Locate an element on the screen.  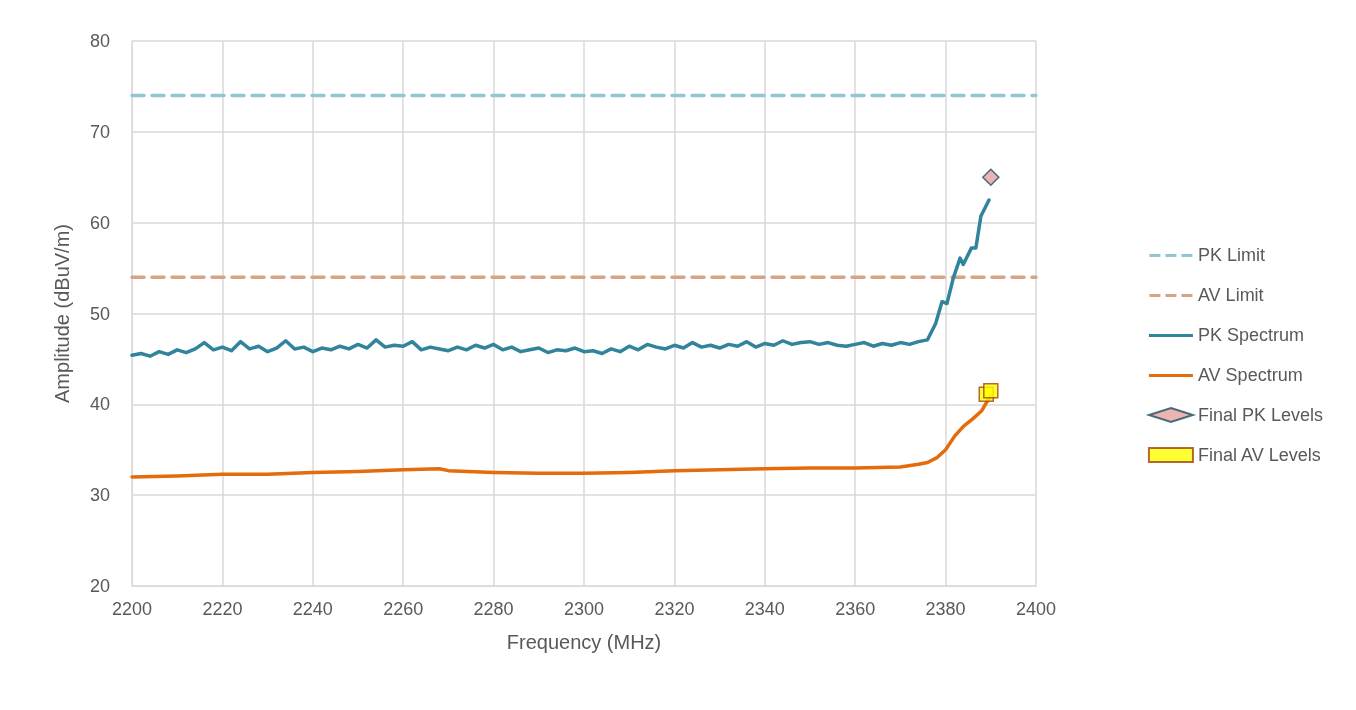
y-tick-label: 40 is located at coordinates (99, 404).